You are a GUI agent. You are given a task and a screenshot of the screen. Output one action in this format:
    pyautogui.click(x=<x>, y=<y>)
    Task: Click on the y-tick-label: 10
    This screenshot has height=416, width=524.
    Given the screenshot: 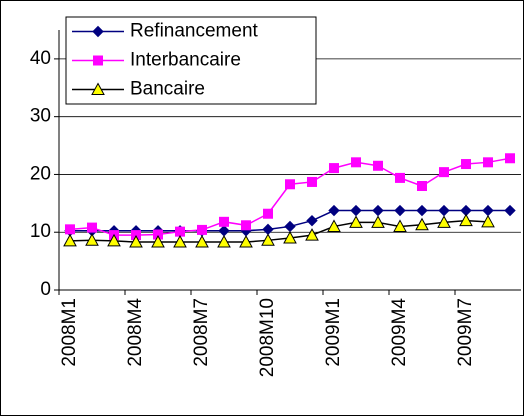 What is the action you would take?
    pyautogui.click(x=40, y=231)
    